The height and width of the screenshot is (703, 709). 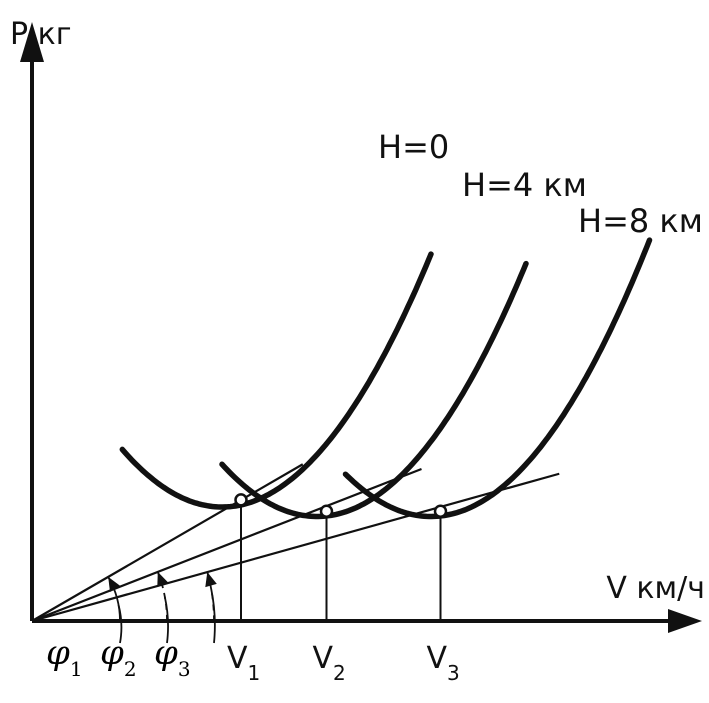 What do you see at coordinates (655, 588) in the screenshot?
I see `x-axis-label: V км/ч` at bounding box center [655, 588].